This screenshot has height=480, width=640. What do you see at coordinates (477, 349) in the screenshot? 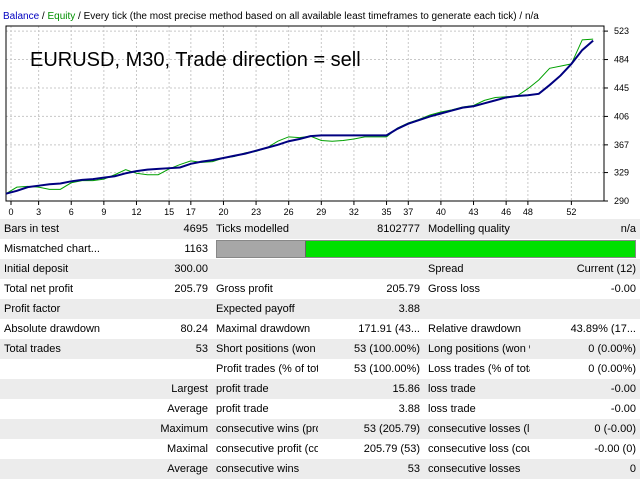
I see `report-cell: Long positions (won %)` at bounding box center [477, 349].